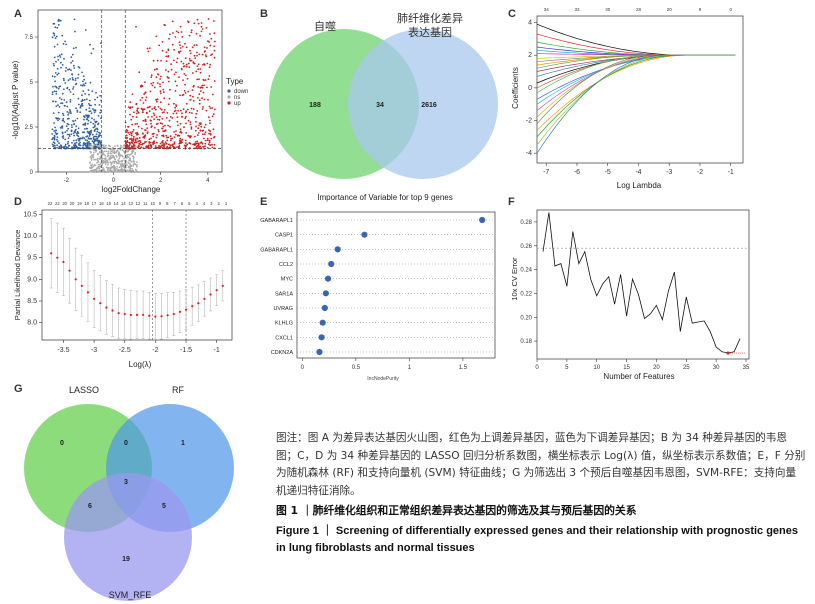  Describe the element at coordinates (211, 203) in the screenshot. I see `cv-top-label-22: 3` at that location.